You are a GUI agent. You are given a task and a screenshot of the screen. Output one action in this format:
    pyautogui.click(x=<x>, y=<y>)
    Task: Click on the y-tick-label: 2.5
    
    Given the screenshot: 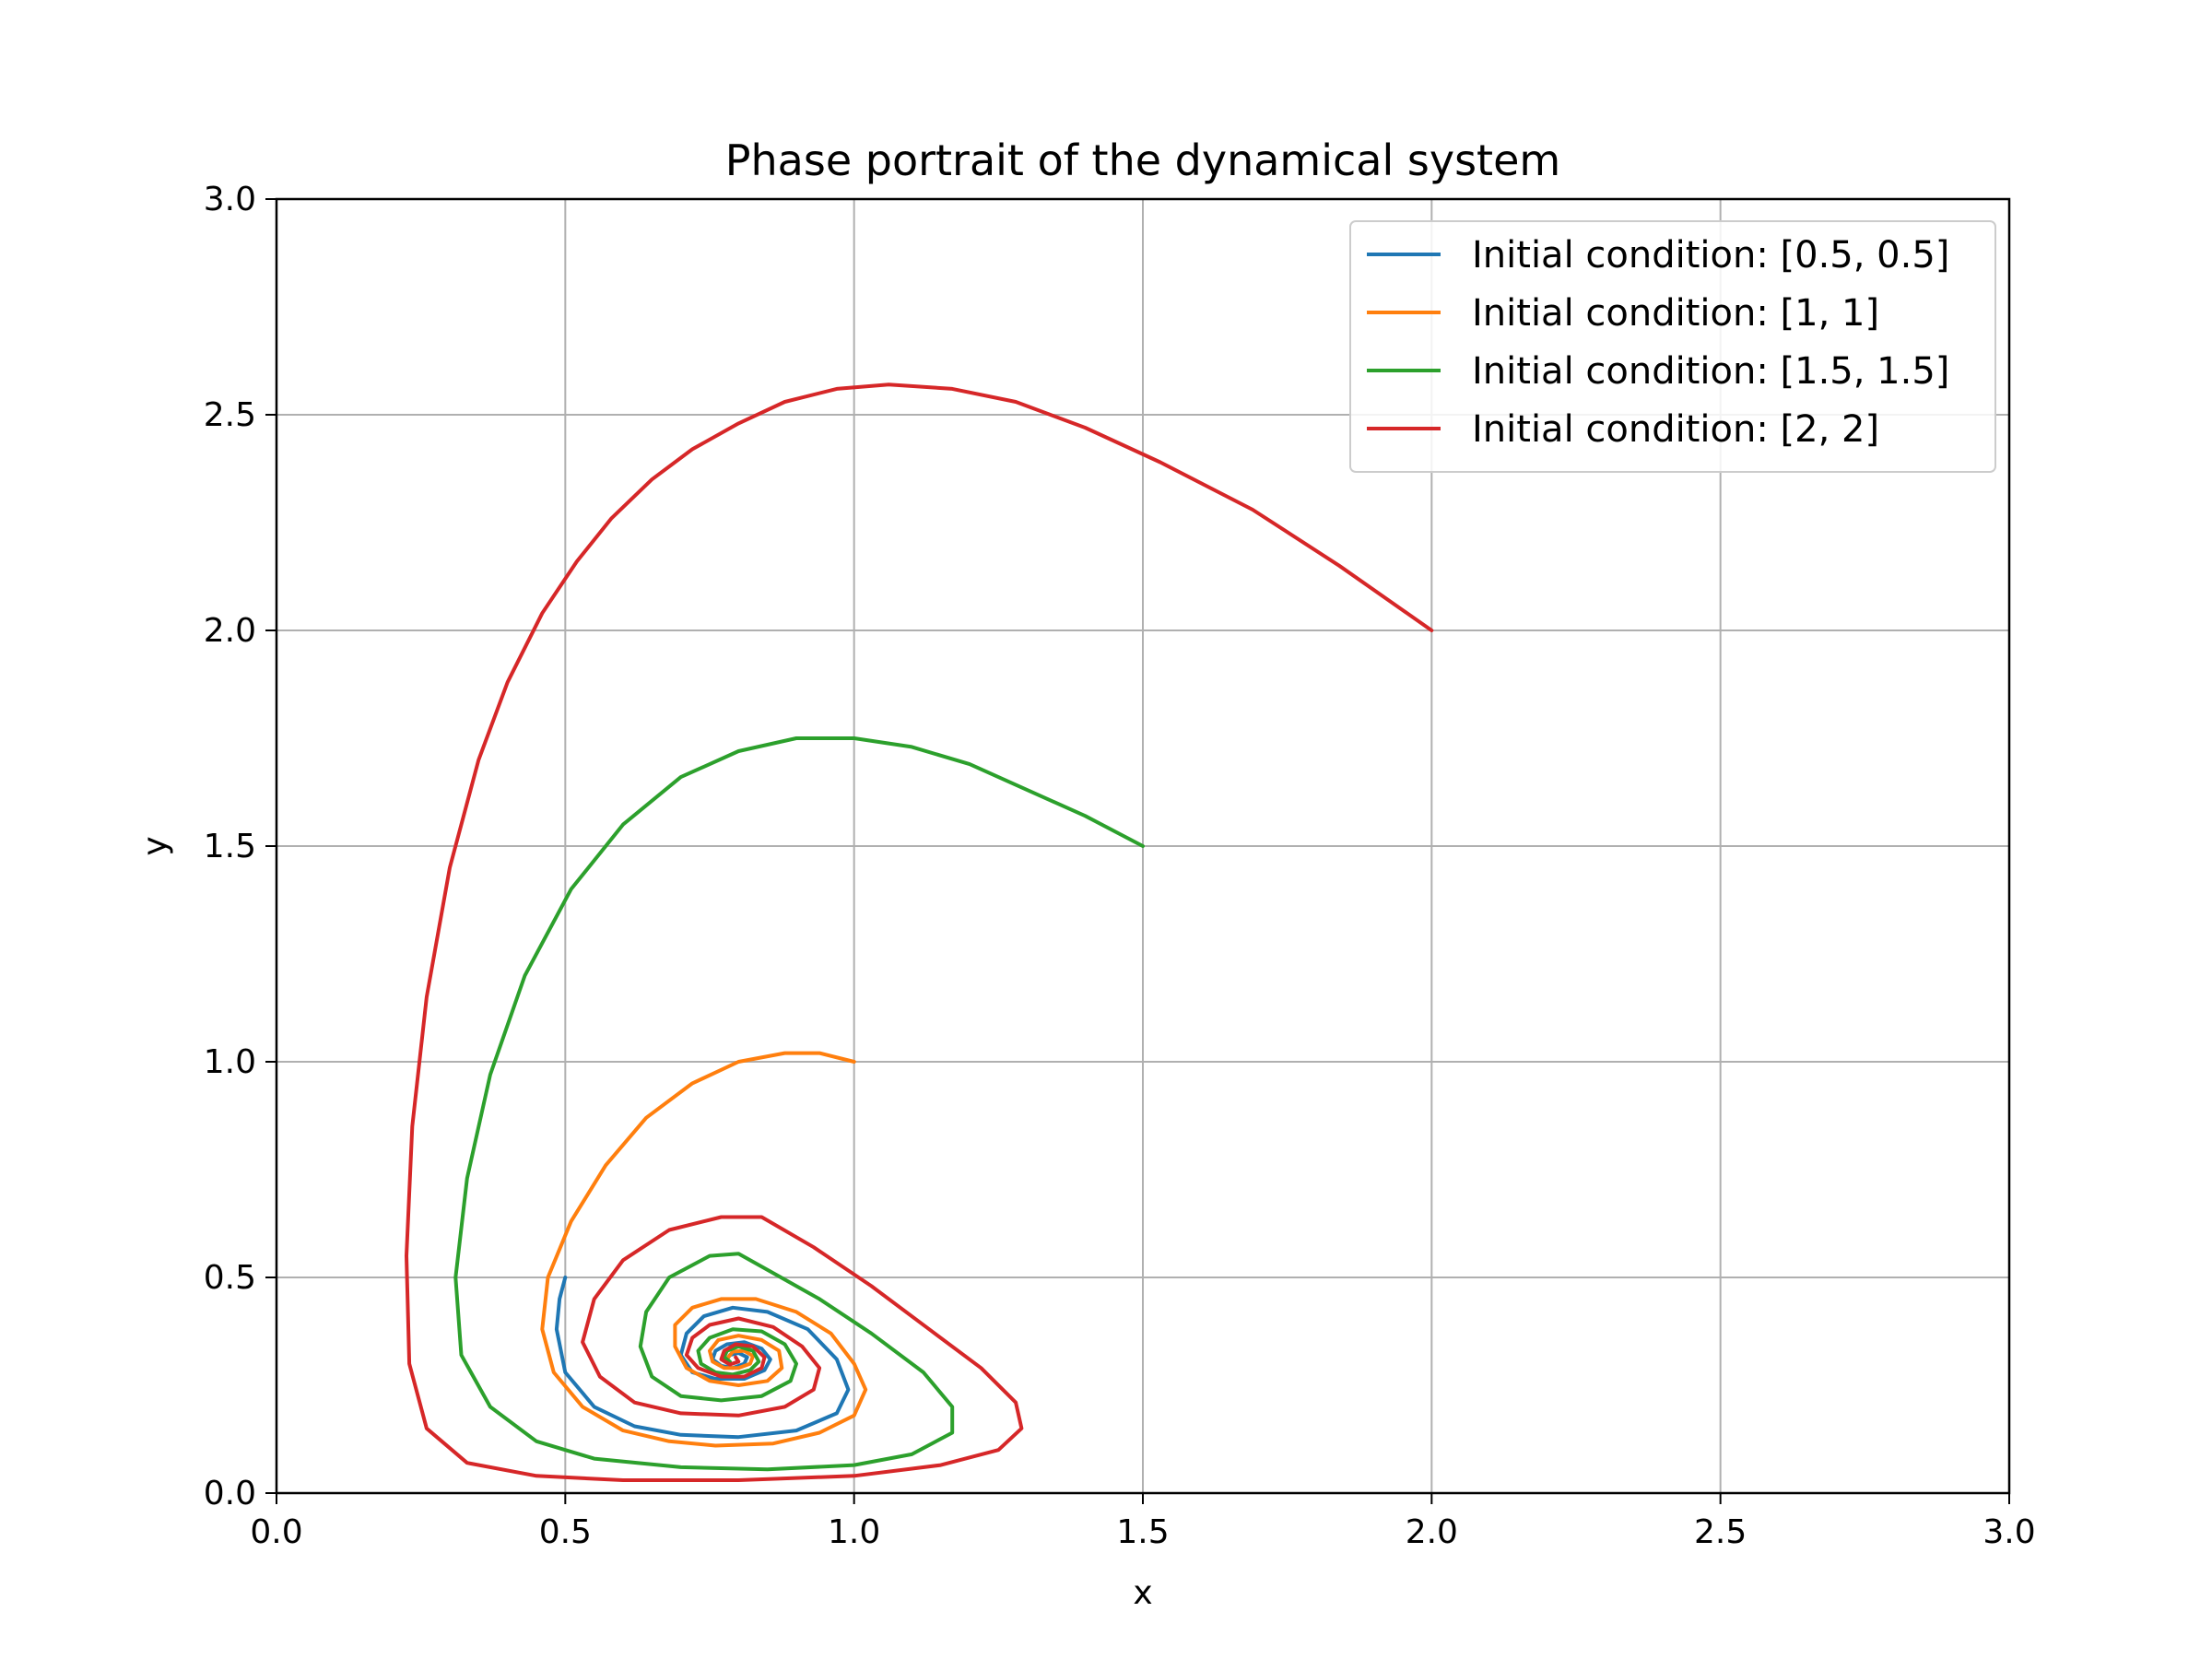 What is the action you would take?
    pyautogui.click(x=230, y=415)
    